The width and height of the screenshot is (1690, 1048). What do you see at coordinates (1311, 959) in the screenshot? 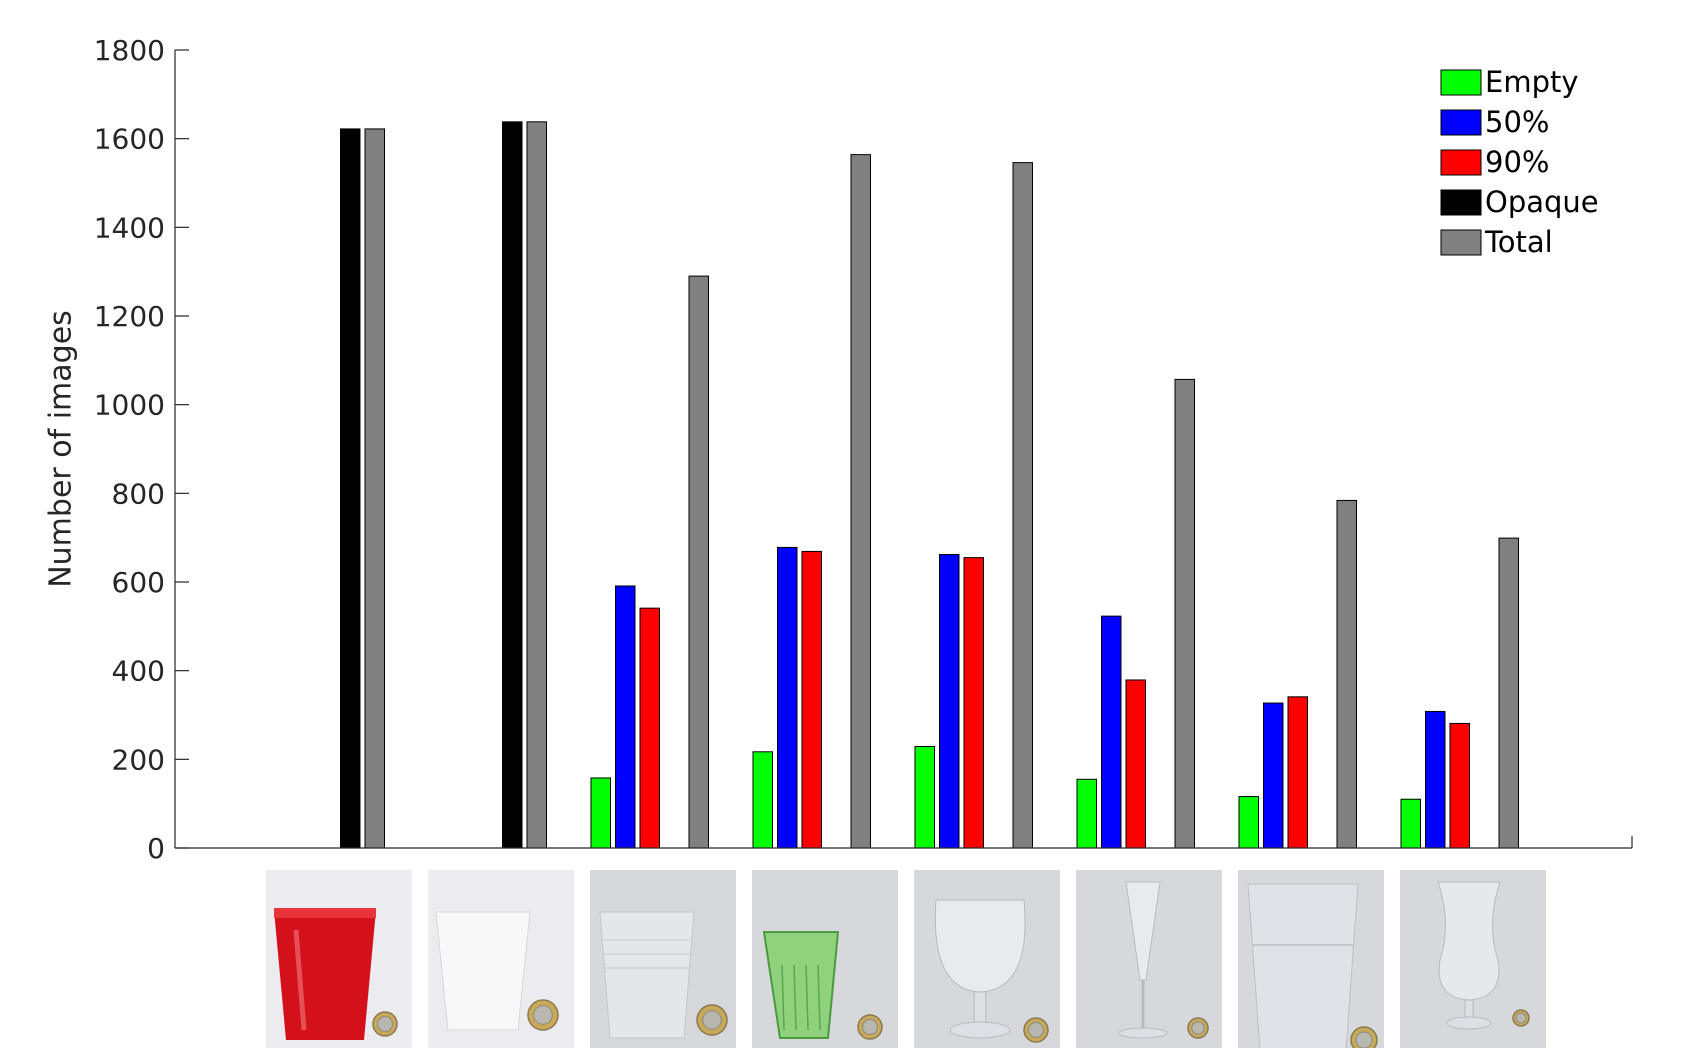
I see `large-clear-cup-image` at bounding box center [1311, 959].